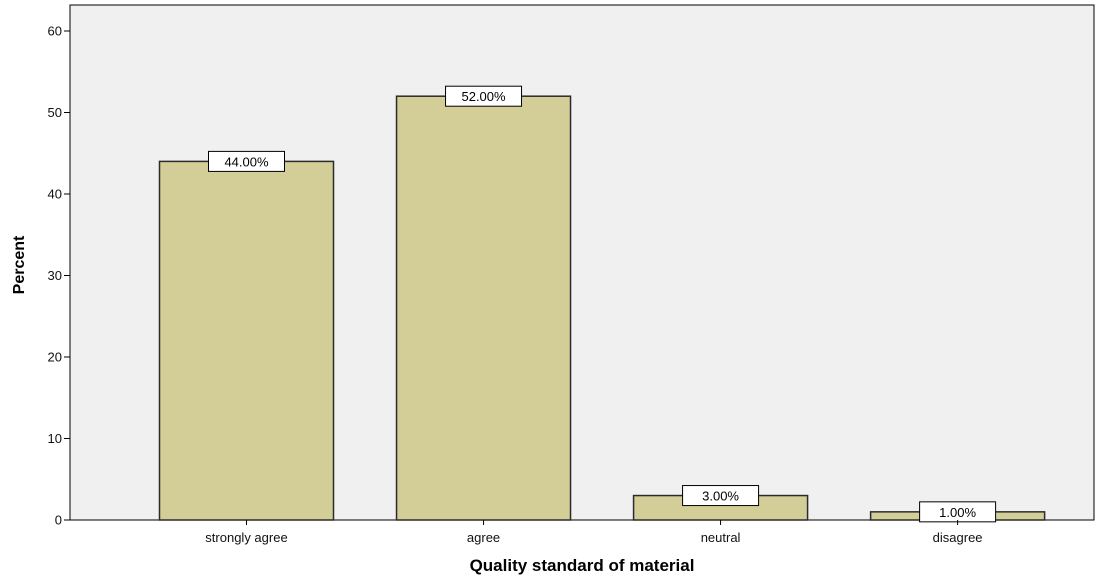 The width and height of the screenshot is (1099, 579). Describe the element at coordinates (55, 112) in the screenshot. I see `y-tick-label: 50` at that location.